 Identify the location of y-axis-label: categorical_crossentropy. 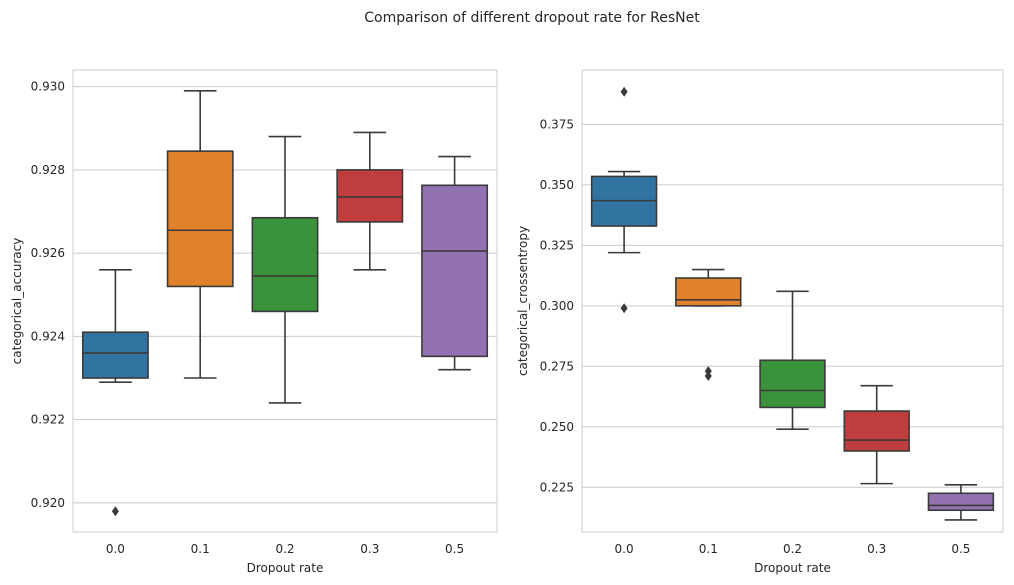
(523, 301).